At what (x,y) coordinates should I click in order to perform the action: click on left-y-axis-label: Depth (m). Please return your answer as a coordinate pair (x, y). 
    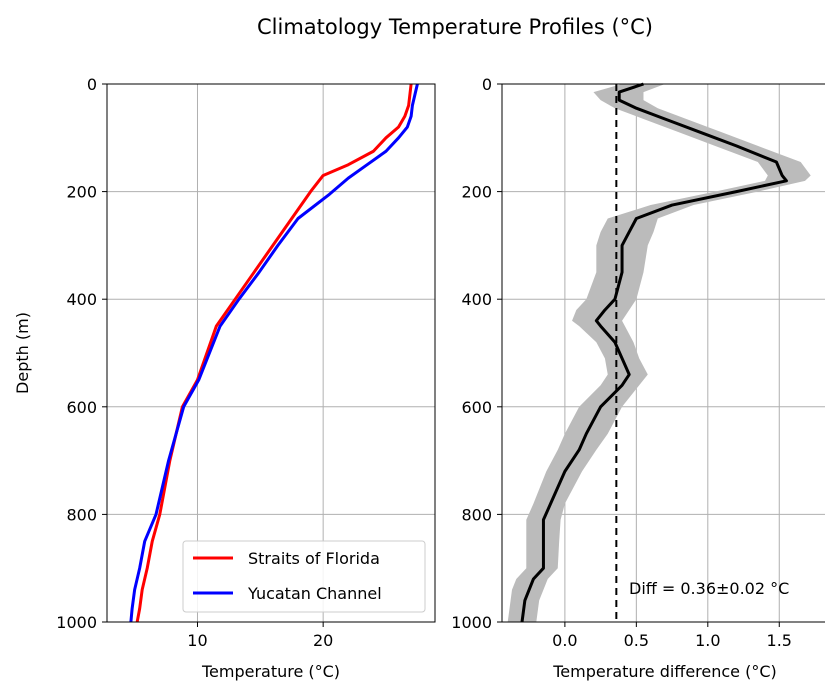
    Looking at the image, I should click on (22, 353).